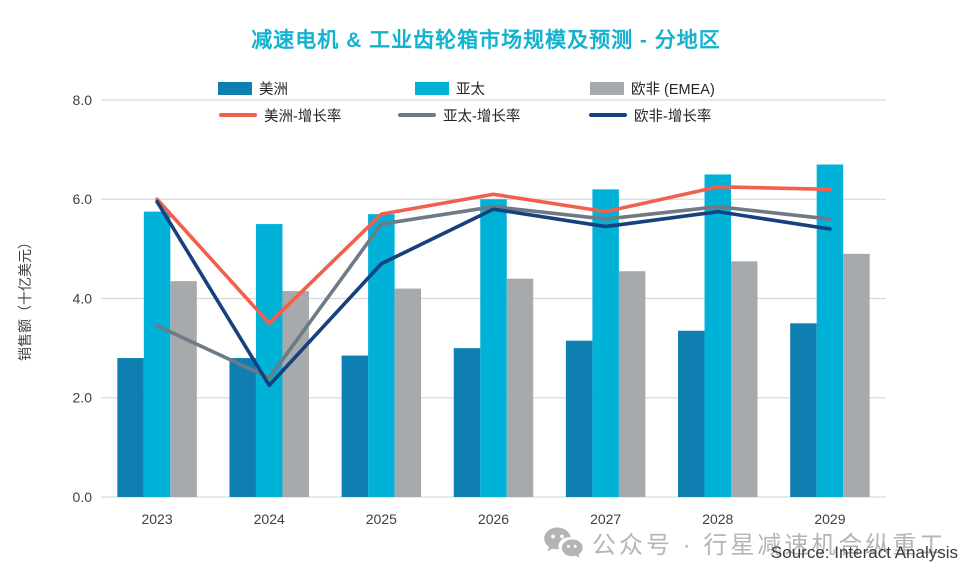 This screenshot has width=972, height=582. I want to click on legend-item-apac-growth: 亚太-增长率, so click(459, 116).